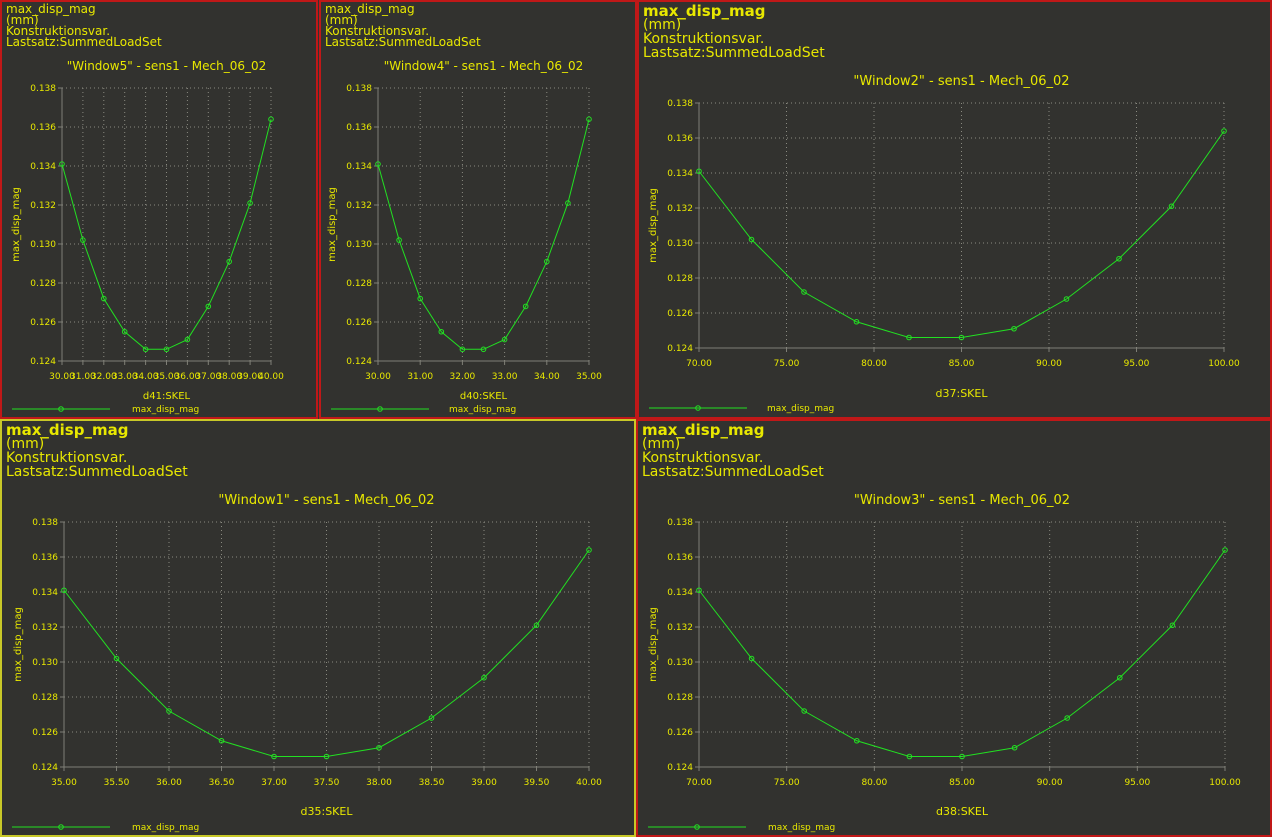 The height and width of the screenshot is (837, 1272). What do you see at coordinates (680, 523) in the screenshot?
I see `y-tick-label: 0.138` at bounding box center [680, 523].